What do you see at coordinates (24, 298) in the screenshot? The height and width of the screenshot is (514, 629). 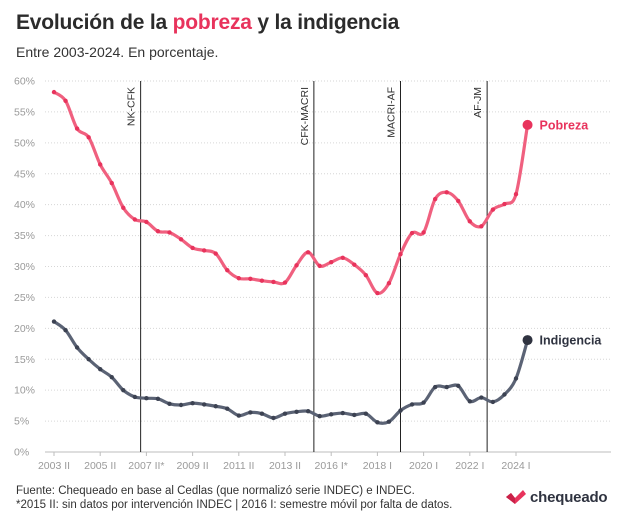 I see `y-tick-label: 25%` at bounding box center [24, 298].